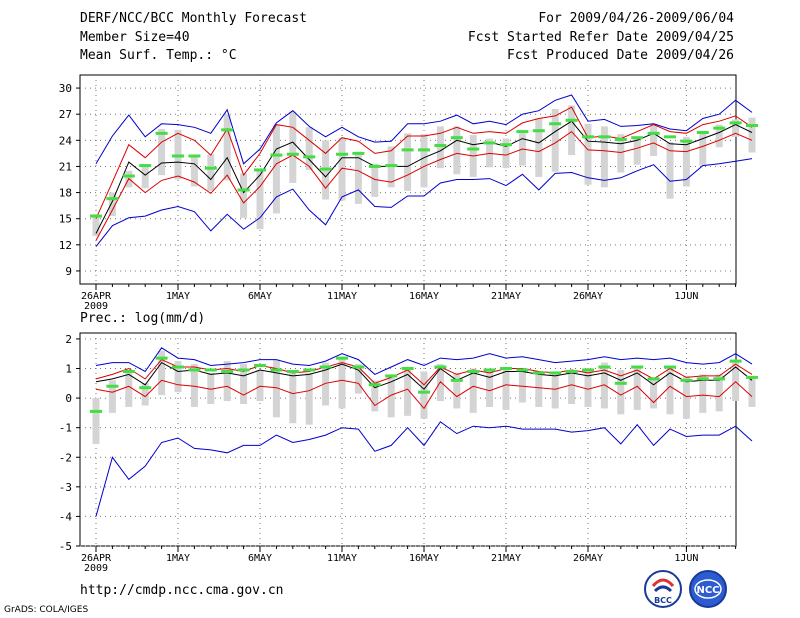 This screenshot has width=800, height=618. I want to click on temp-ytick-label: 30, so click(65, 88).